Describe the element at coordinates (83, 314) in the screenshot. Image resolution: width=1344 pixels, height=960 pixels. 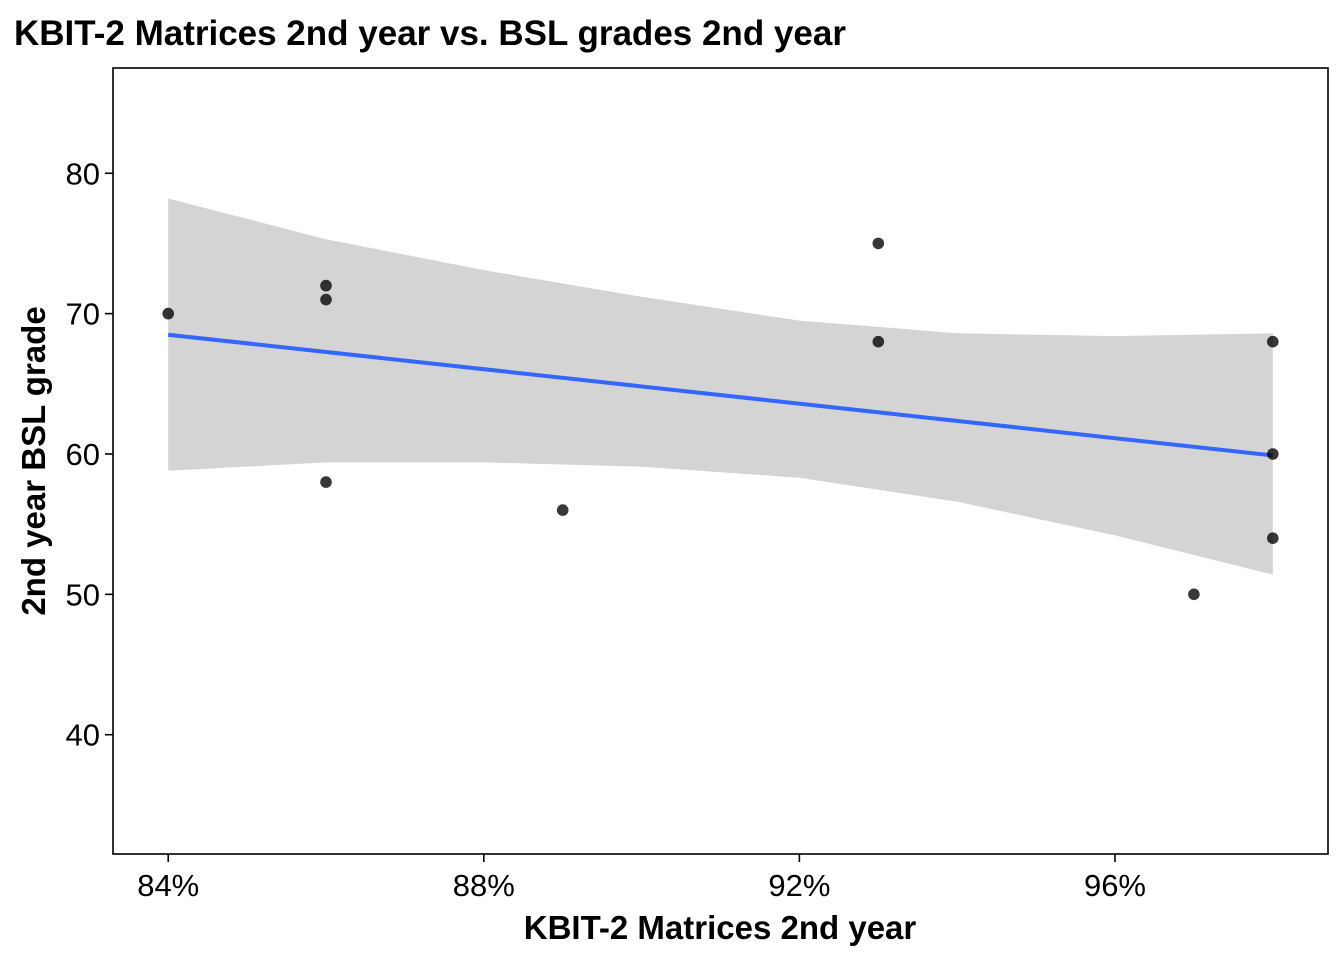
I see `y-tick-label: 70` at that location.